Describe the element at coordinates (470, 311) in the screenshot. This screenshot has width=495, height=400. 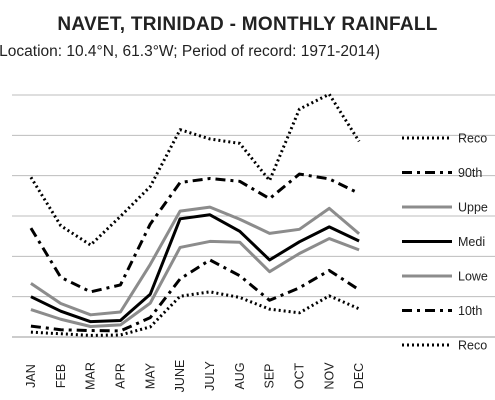
I see `legend-label: 10th` at that location.